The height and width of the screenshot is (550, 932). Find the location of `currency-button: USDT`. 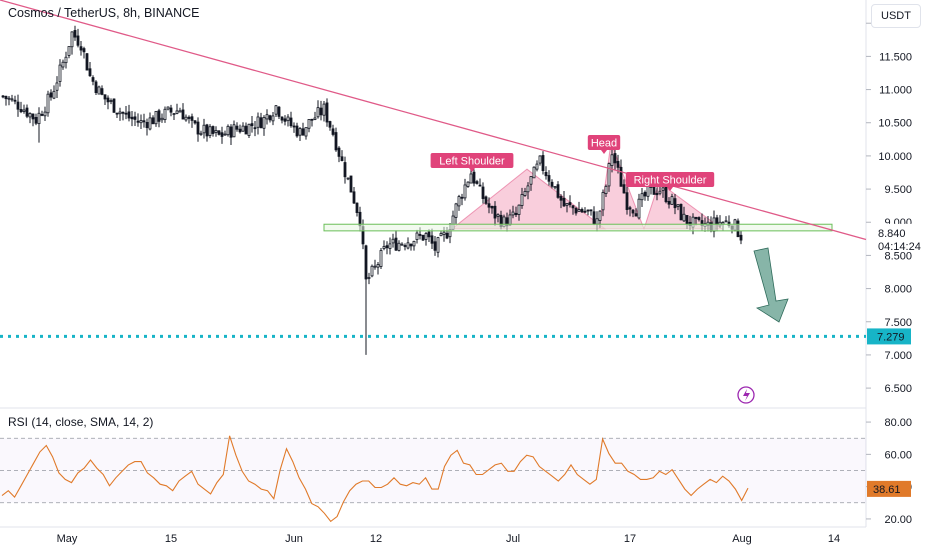

currency-button: USDT is located at coordinates (896, 16).